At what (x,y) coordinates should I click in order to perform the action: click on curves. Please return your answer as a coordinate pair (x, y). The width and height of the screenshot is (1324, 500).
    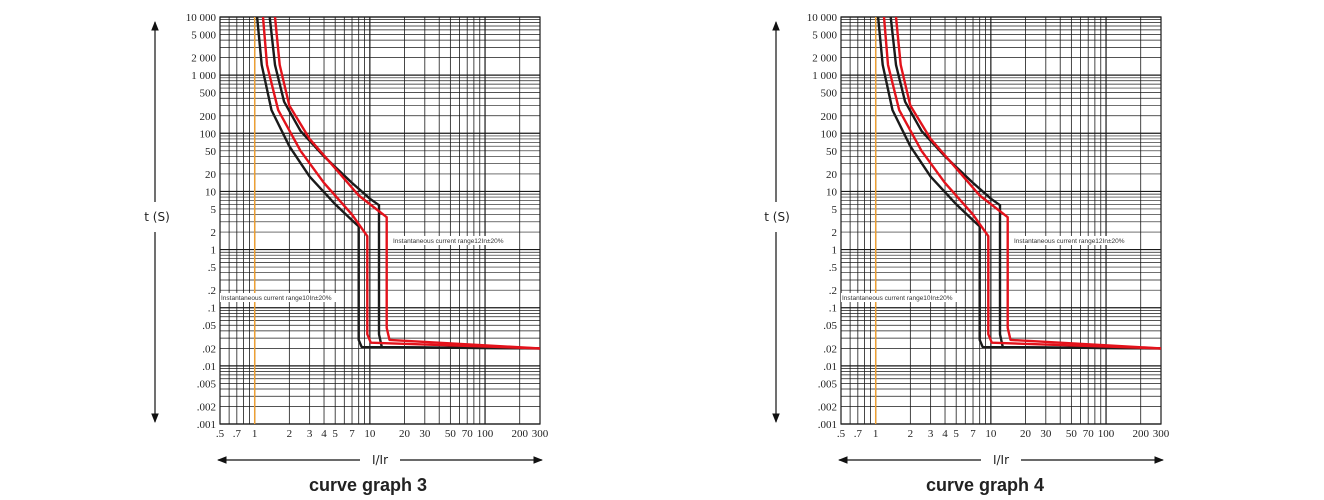
    Looking at the image, I should click on (1018, 183).